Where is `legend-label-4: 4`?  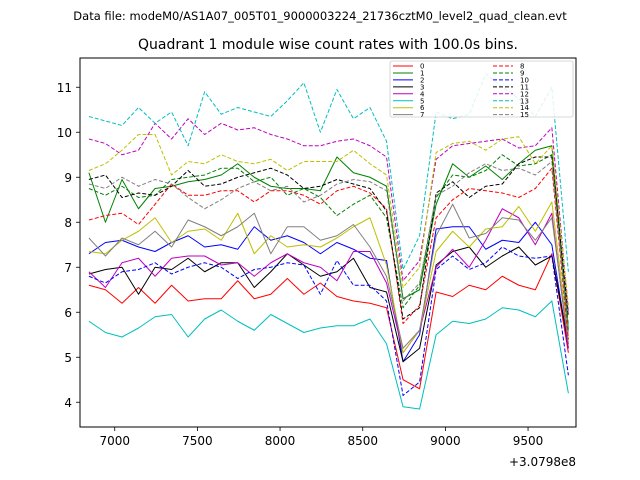 legend-label-4: 4 is located at coordinates (422, 94).